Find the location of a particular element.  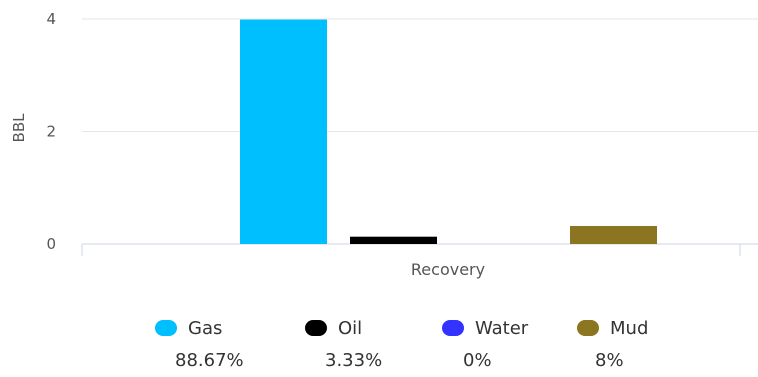

legend-percent: 8% is located at coordinates (609, 360).